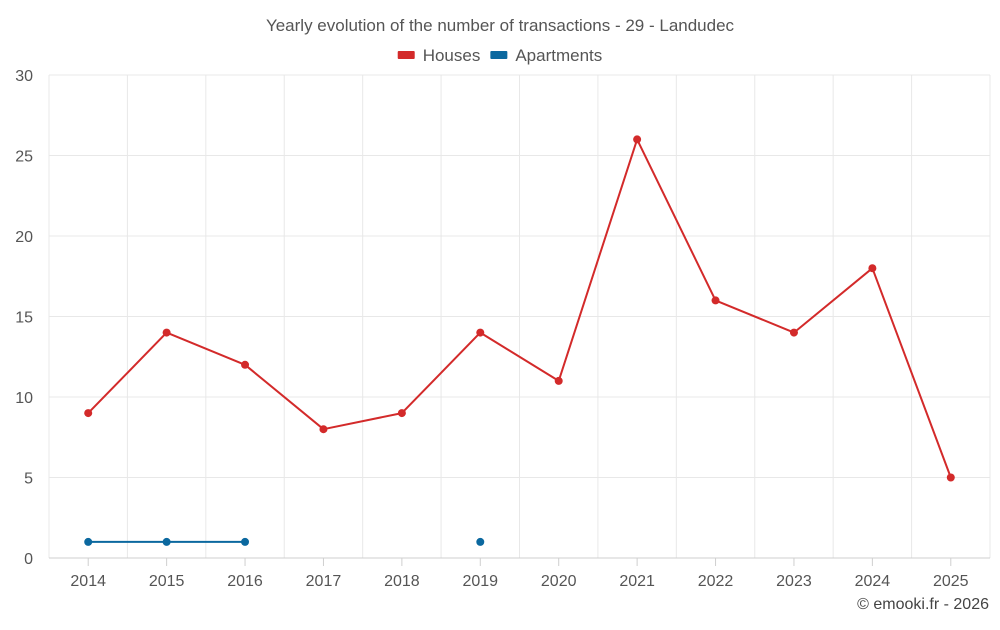 This screenshot has height=630, width=1000. I want to click on footer-credit: © emooki.fr - 2026, so click(923, 604).